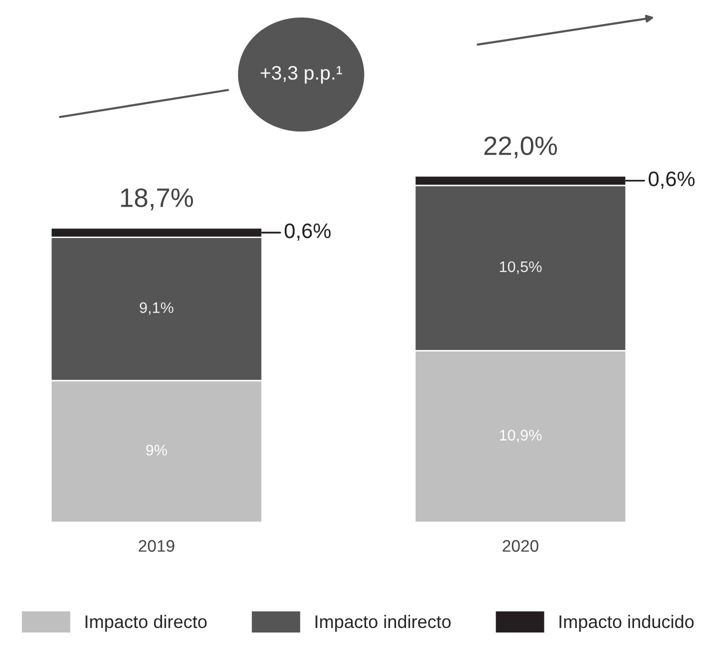  I want to click on legend-label: Impacto indirecto, so click(383, 623).